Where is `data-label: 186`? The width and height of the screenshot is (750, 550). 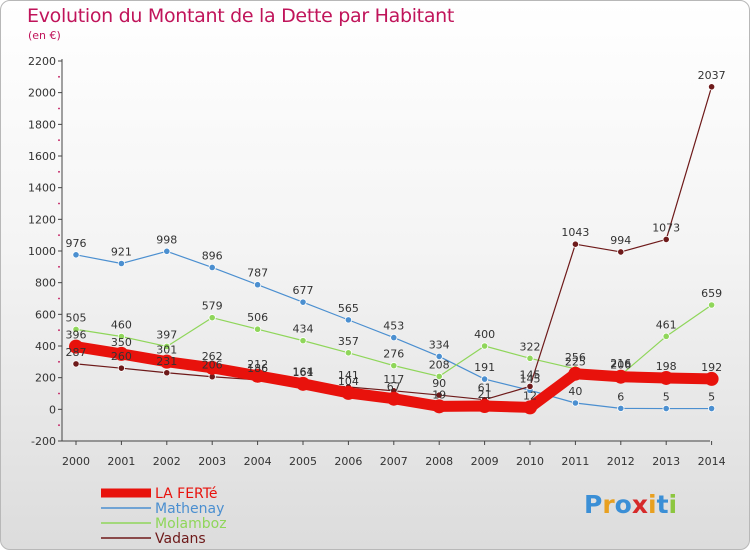 data-label: 186 is located at coordinates (257, 368).